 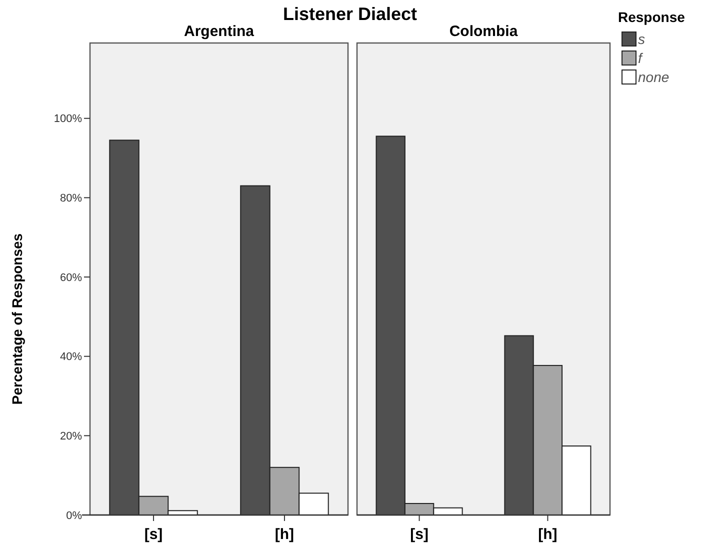 I want to click on y-tick-label: 0%, so click(x=74, y=516).